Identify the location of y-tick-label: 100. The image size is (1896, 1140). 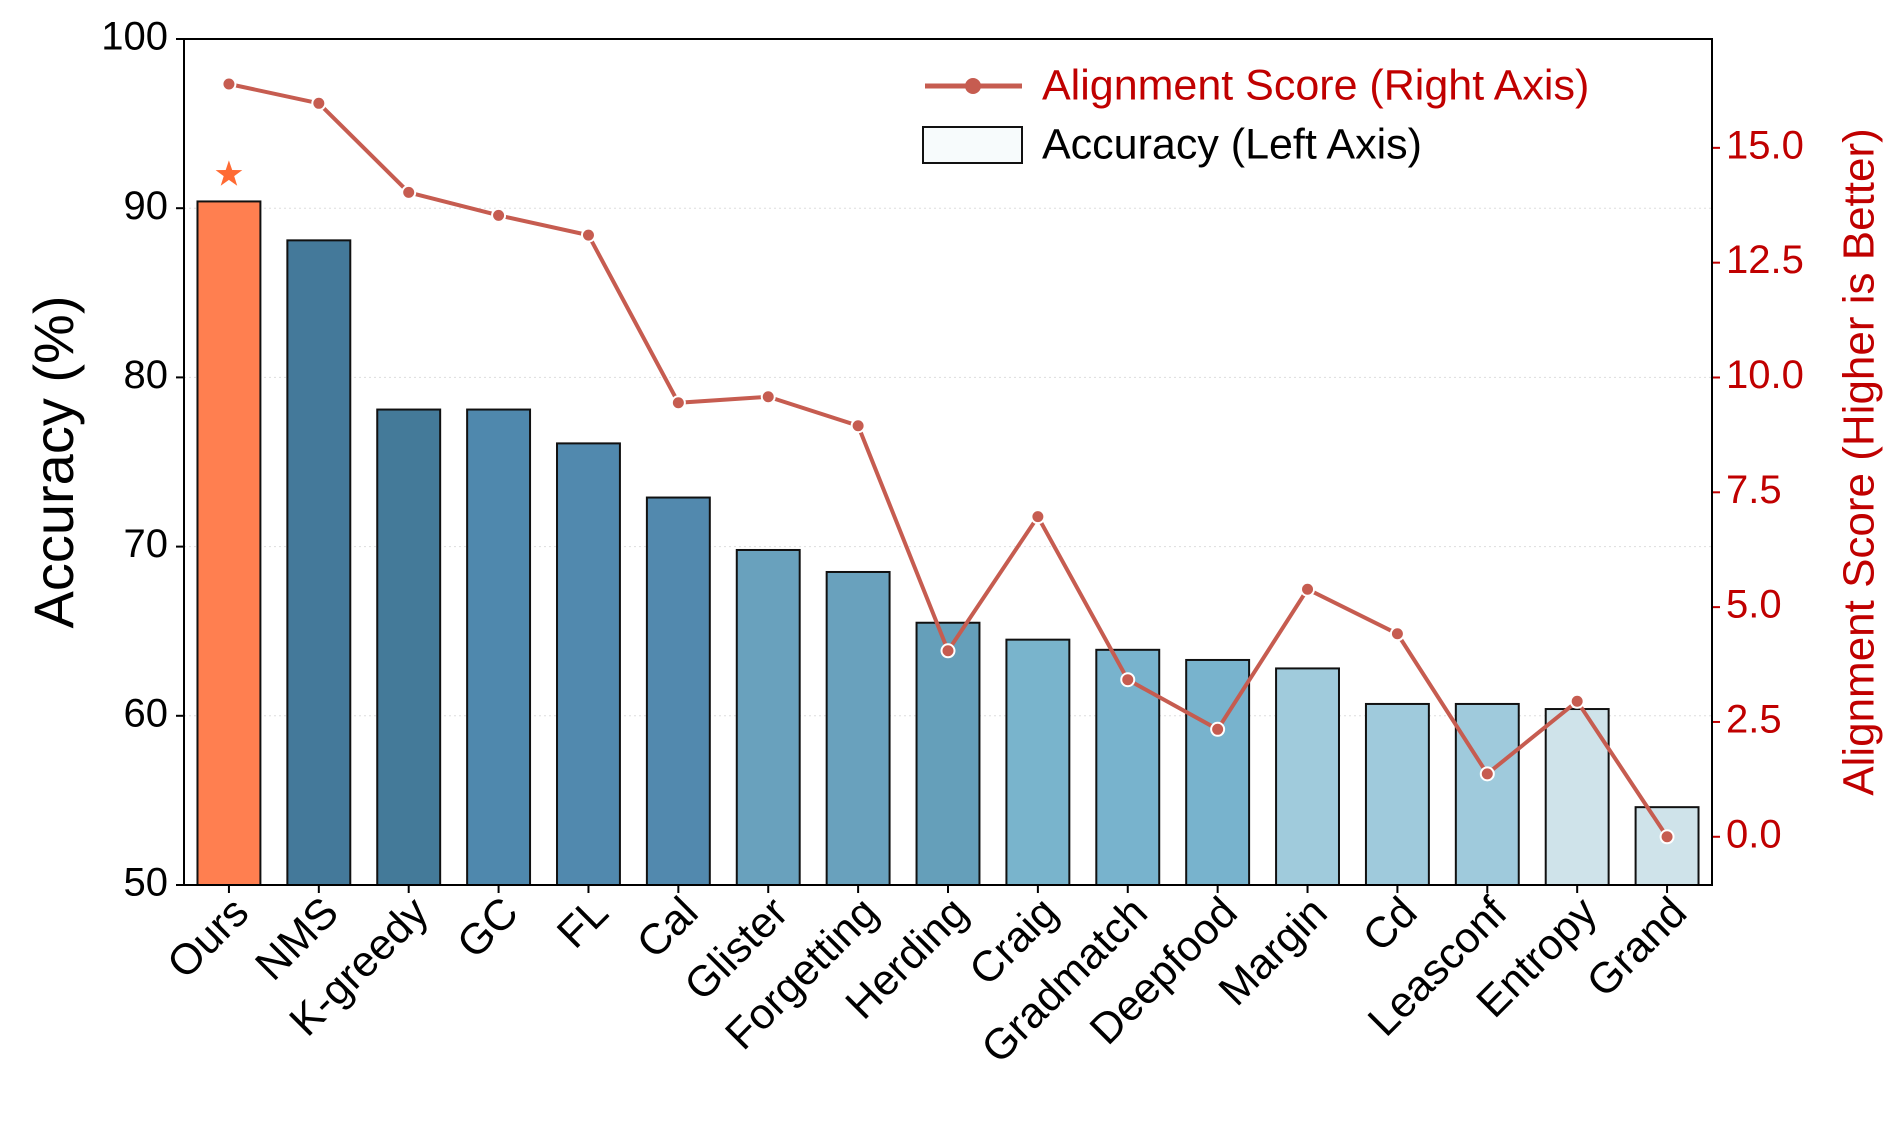
(134, 37).